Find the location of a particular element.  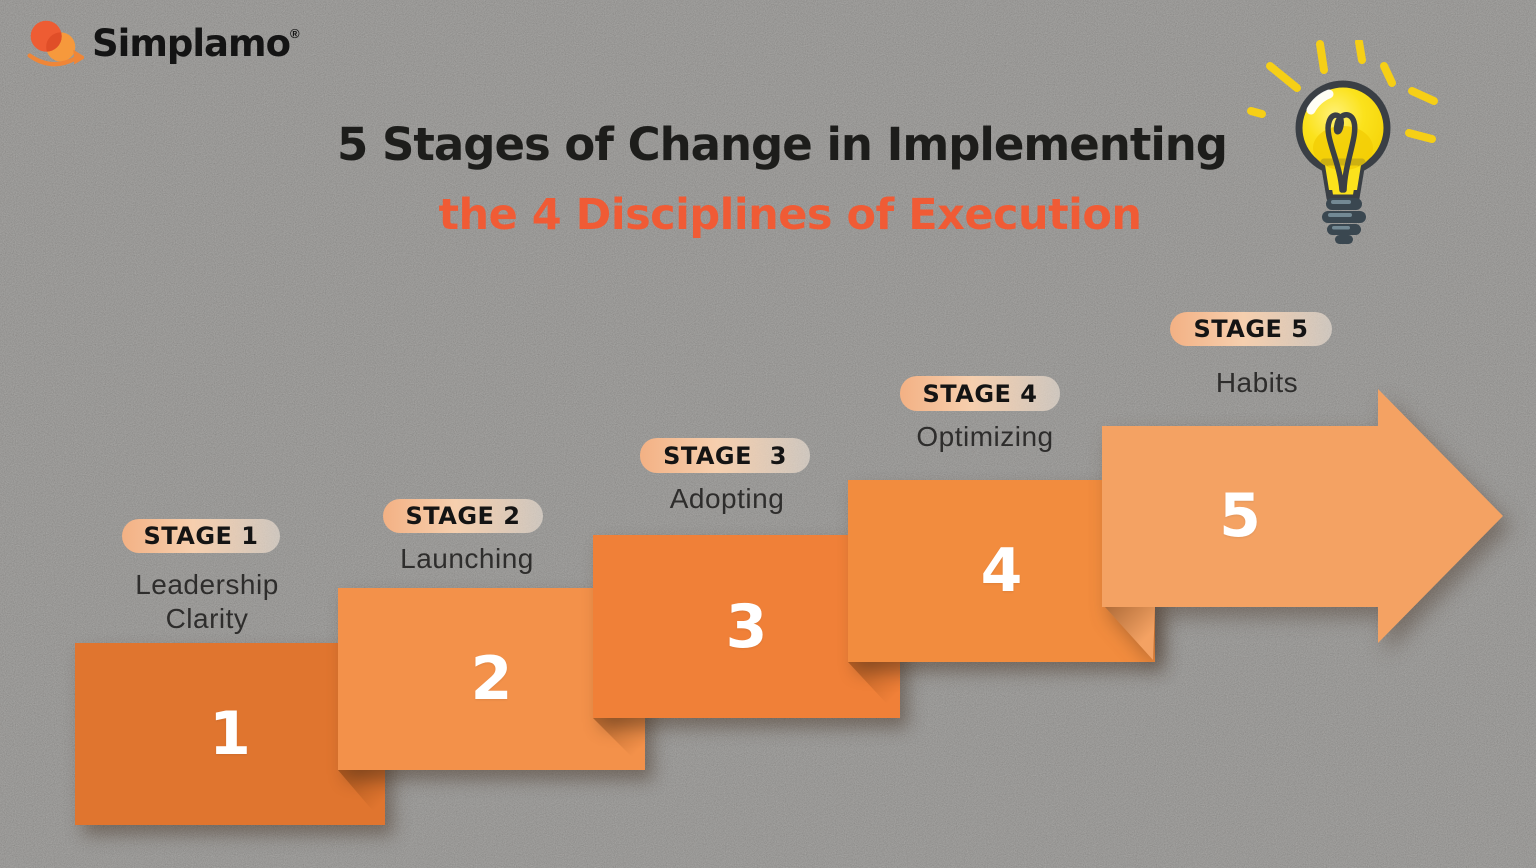

lightbulb-icon is located at coordinates (1342, 142).